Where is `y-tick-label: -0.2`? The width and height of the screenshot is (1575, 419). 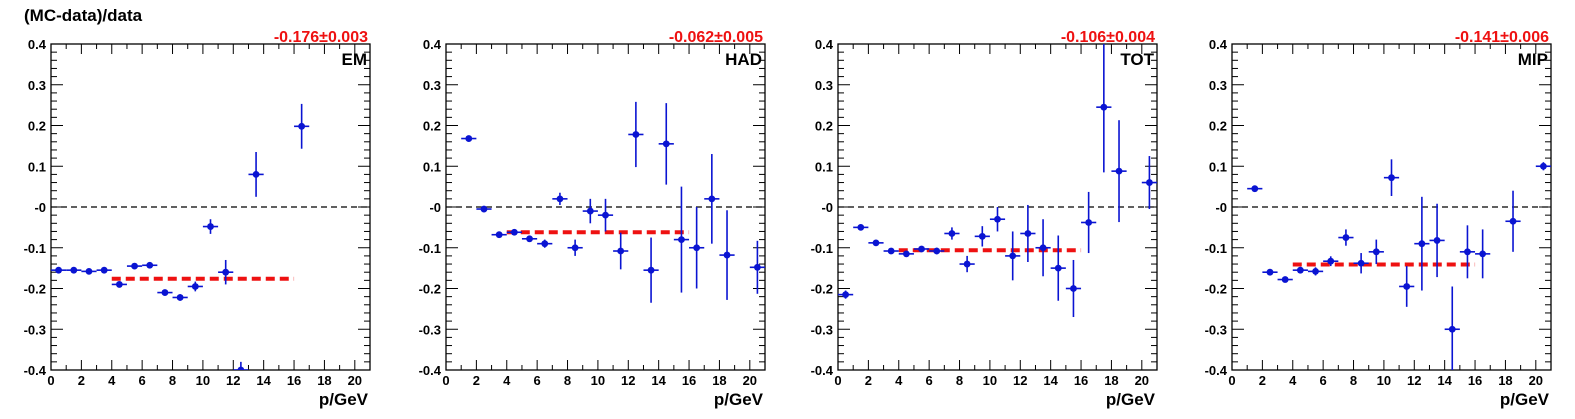 y-tick-label: -0.2 is located at coordinates (822, 289).